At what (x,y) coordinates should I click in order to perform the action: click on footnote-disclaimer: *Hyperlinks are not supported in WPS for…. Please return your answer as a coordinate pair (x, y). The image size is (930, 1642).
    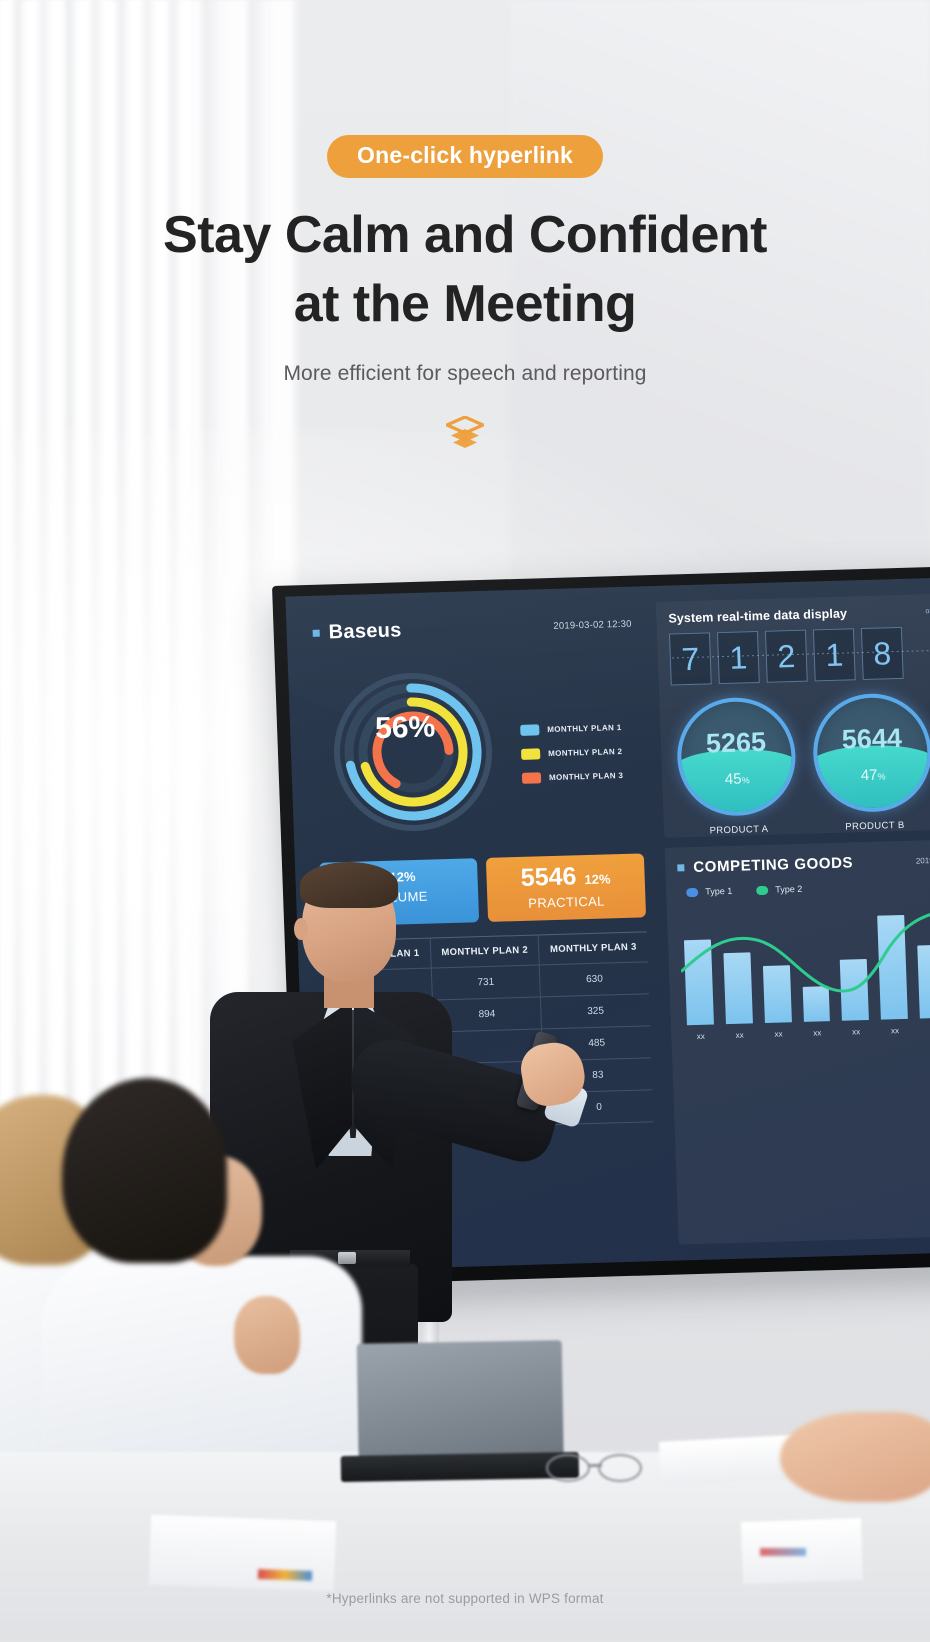
    Looking at the image, I should click on (465, 1598).